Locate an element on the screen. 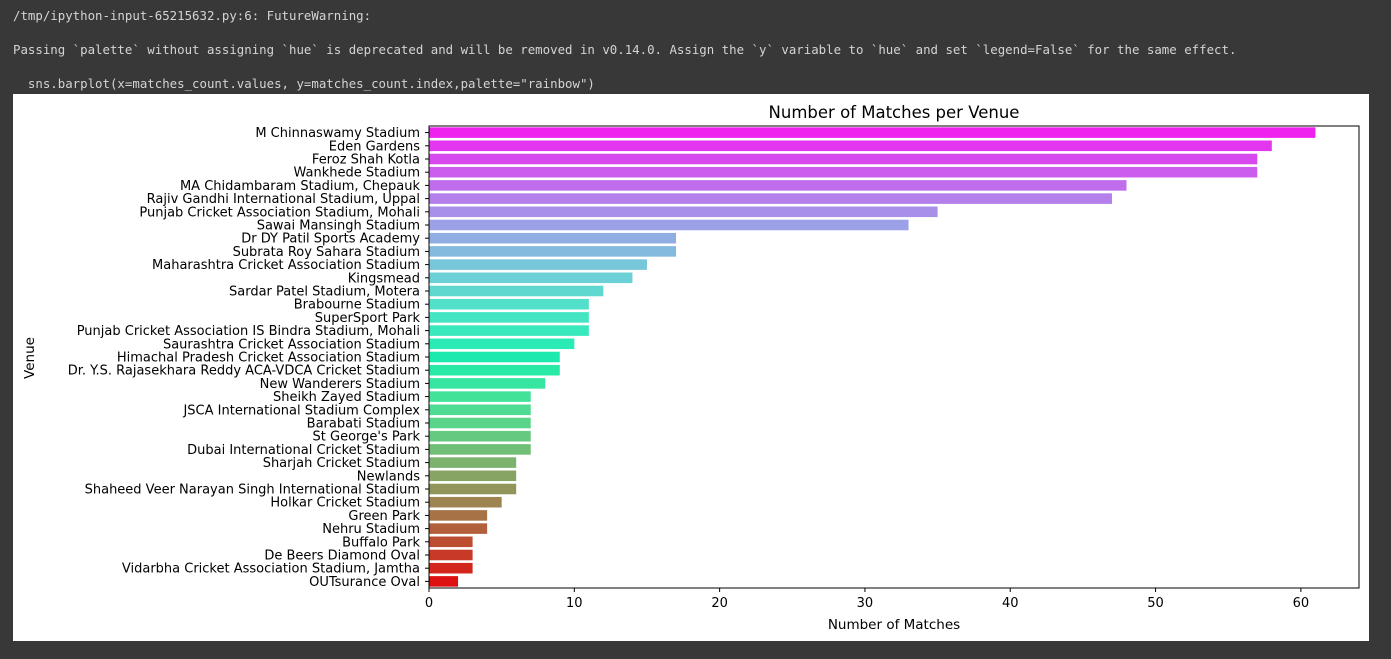 The image size is (1391, 659). y-tick-label: MA Chidambaram Stadium, Chepauk is located at coordinates (300, 186).